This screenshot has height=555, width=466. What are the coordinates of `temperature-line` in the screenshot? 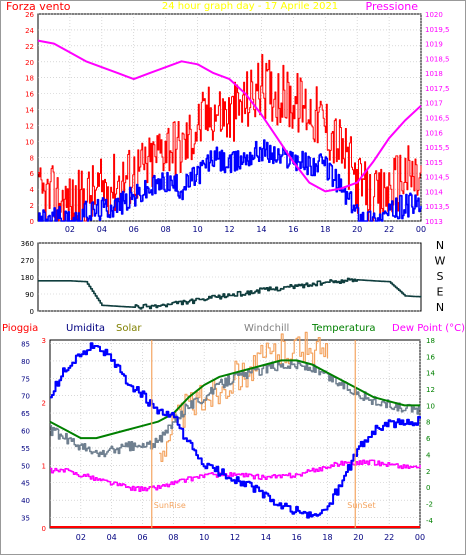 It's located at (234, 399).